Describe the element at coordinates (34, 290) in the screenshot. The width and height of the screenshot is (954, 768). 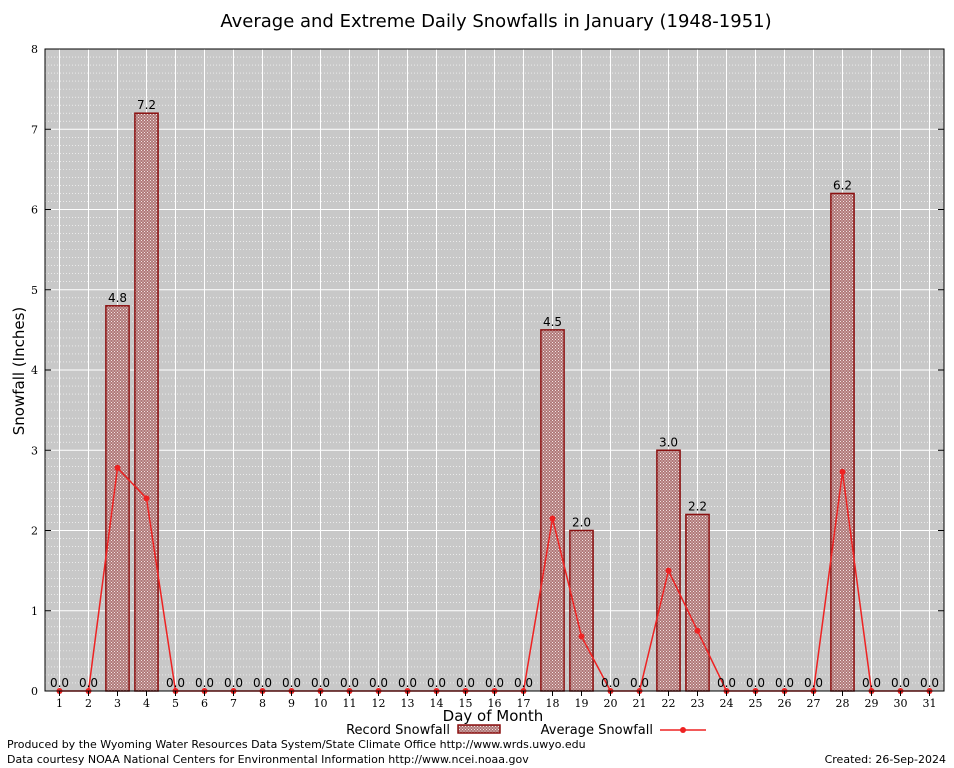
I see `y-tick-label: 5` at that location.